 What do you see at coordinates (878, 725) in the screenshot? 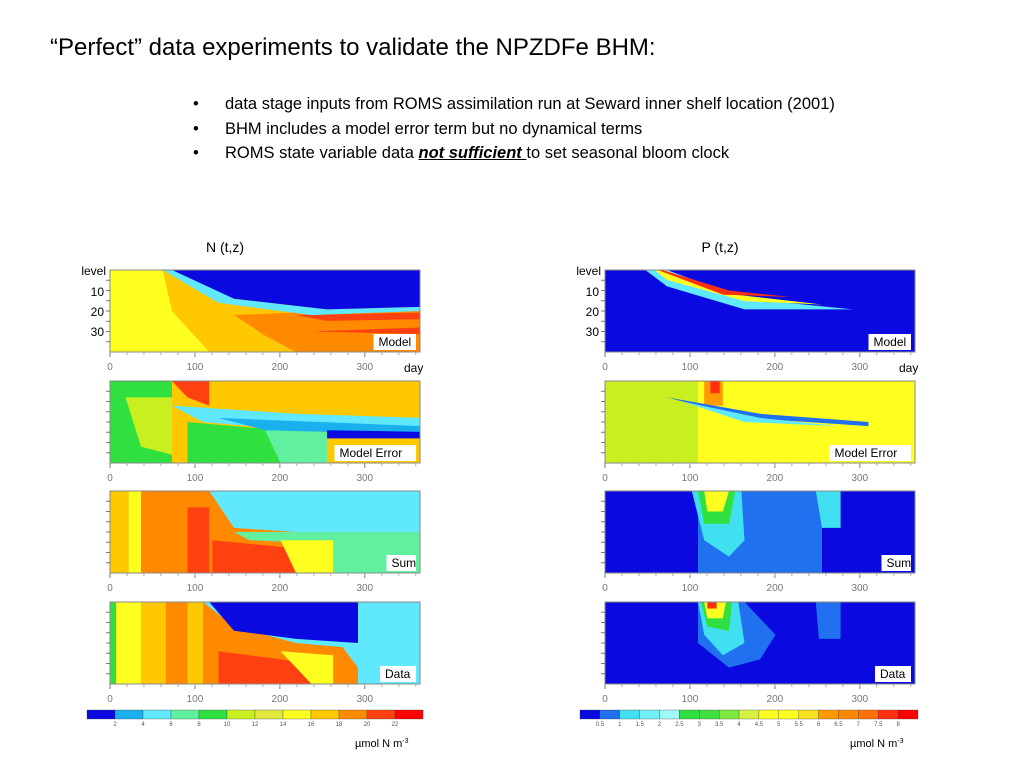
I see `colorbar-tick-label: 7.5` at bounding box center [878, 725].